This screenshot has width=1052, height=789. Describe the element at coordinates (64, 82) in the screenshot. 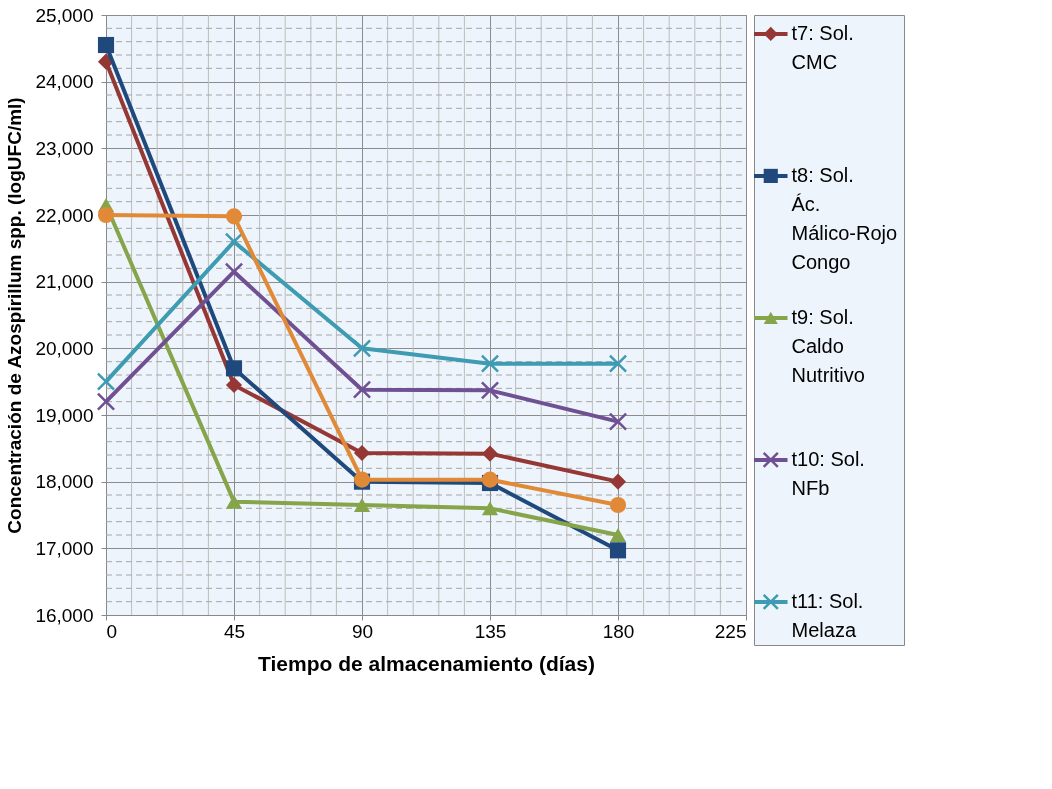

I see `y-tick-label: 24,000` at that location.